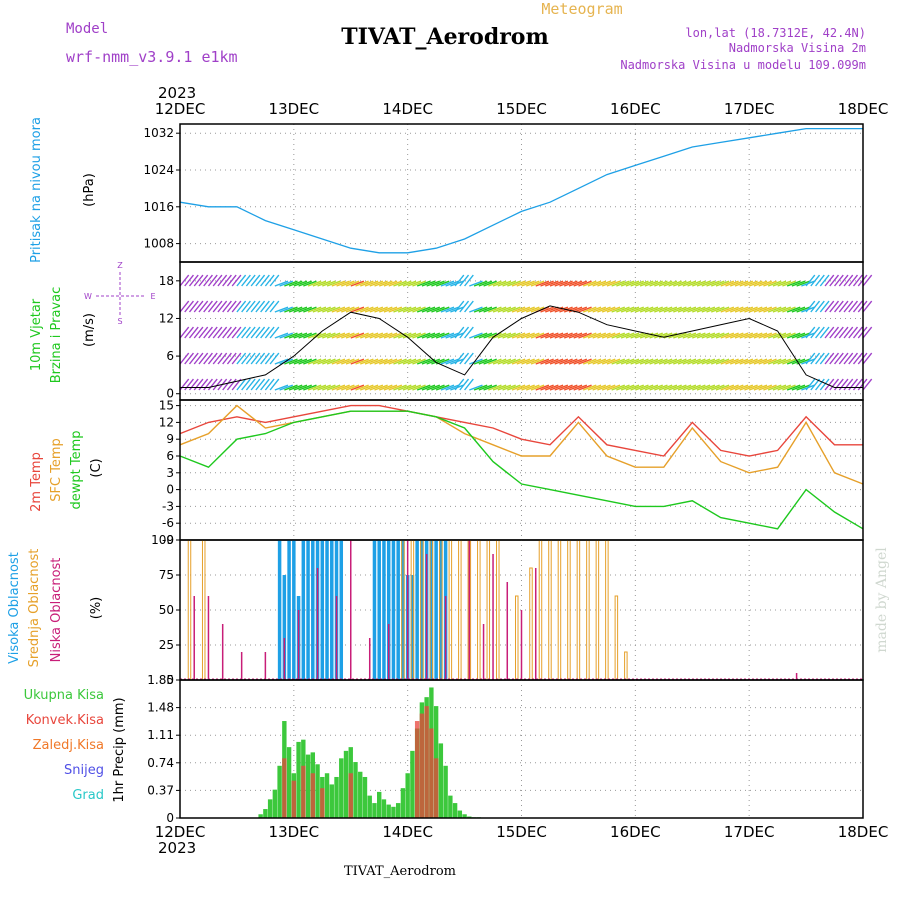 The image size is (900, 900). What do you see at coordinates (521, 749) in the screenshot?
I see `panel-5-frame` at bounding box center [521, 749].